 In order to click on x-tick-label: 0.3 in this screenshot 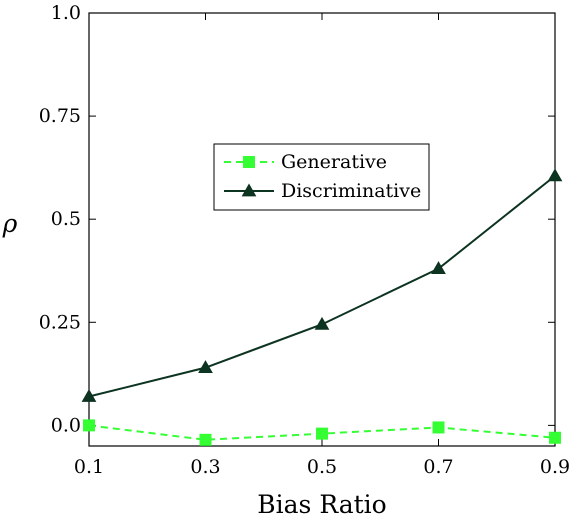, I will do `click(205, 467)`.